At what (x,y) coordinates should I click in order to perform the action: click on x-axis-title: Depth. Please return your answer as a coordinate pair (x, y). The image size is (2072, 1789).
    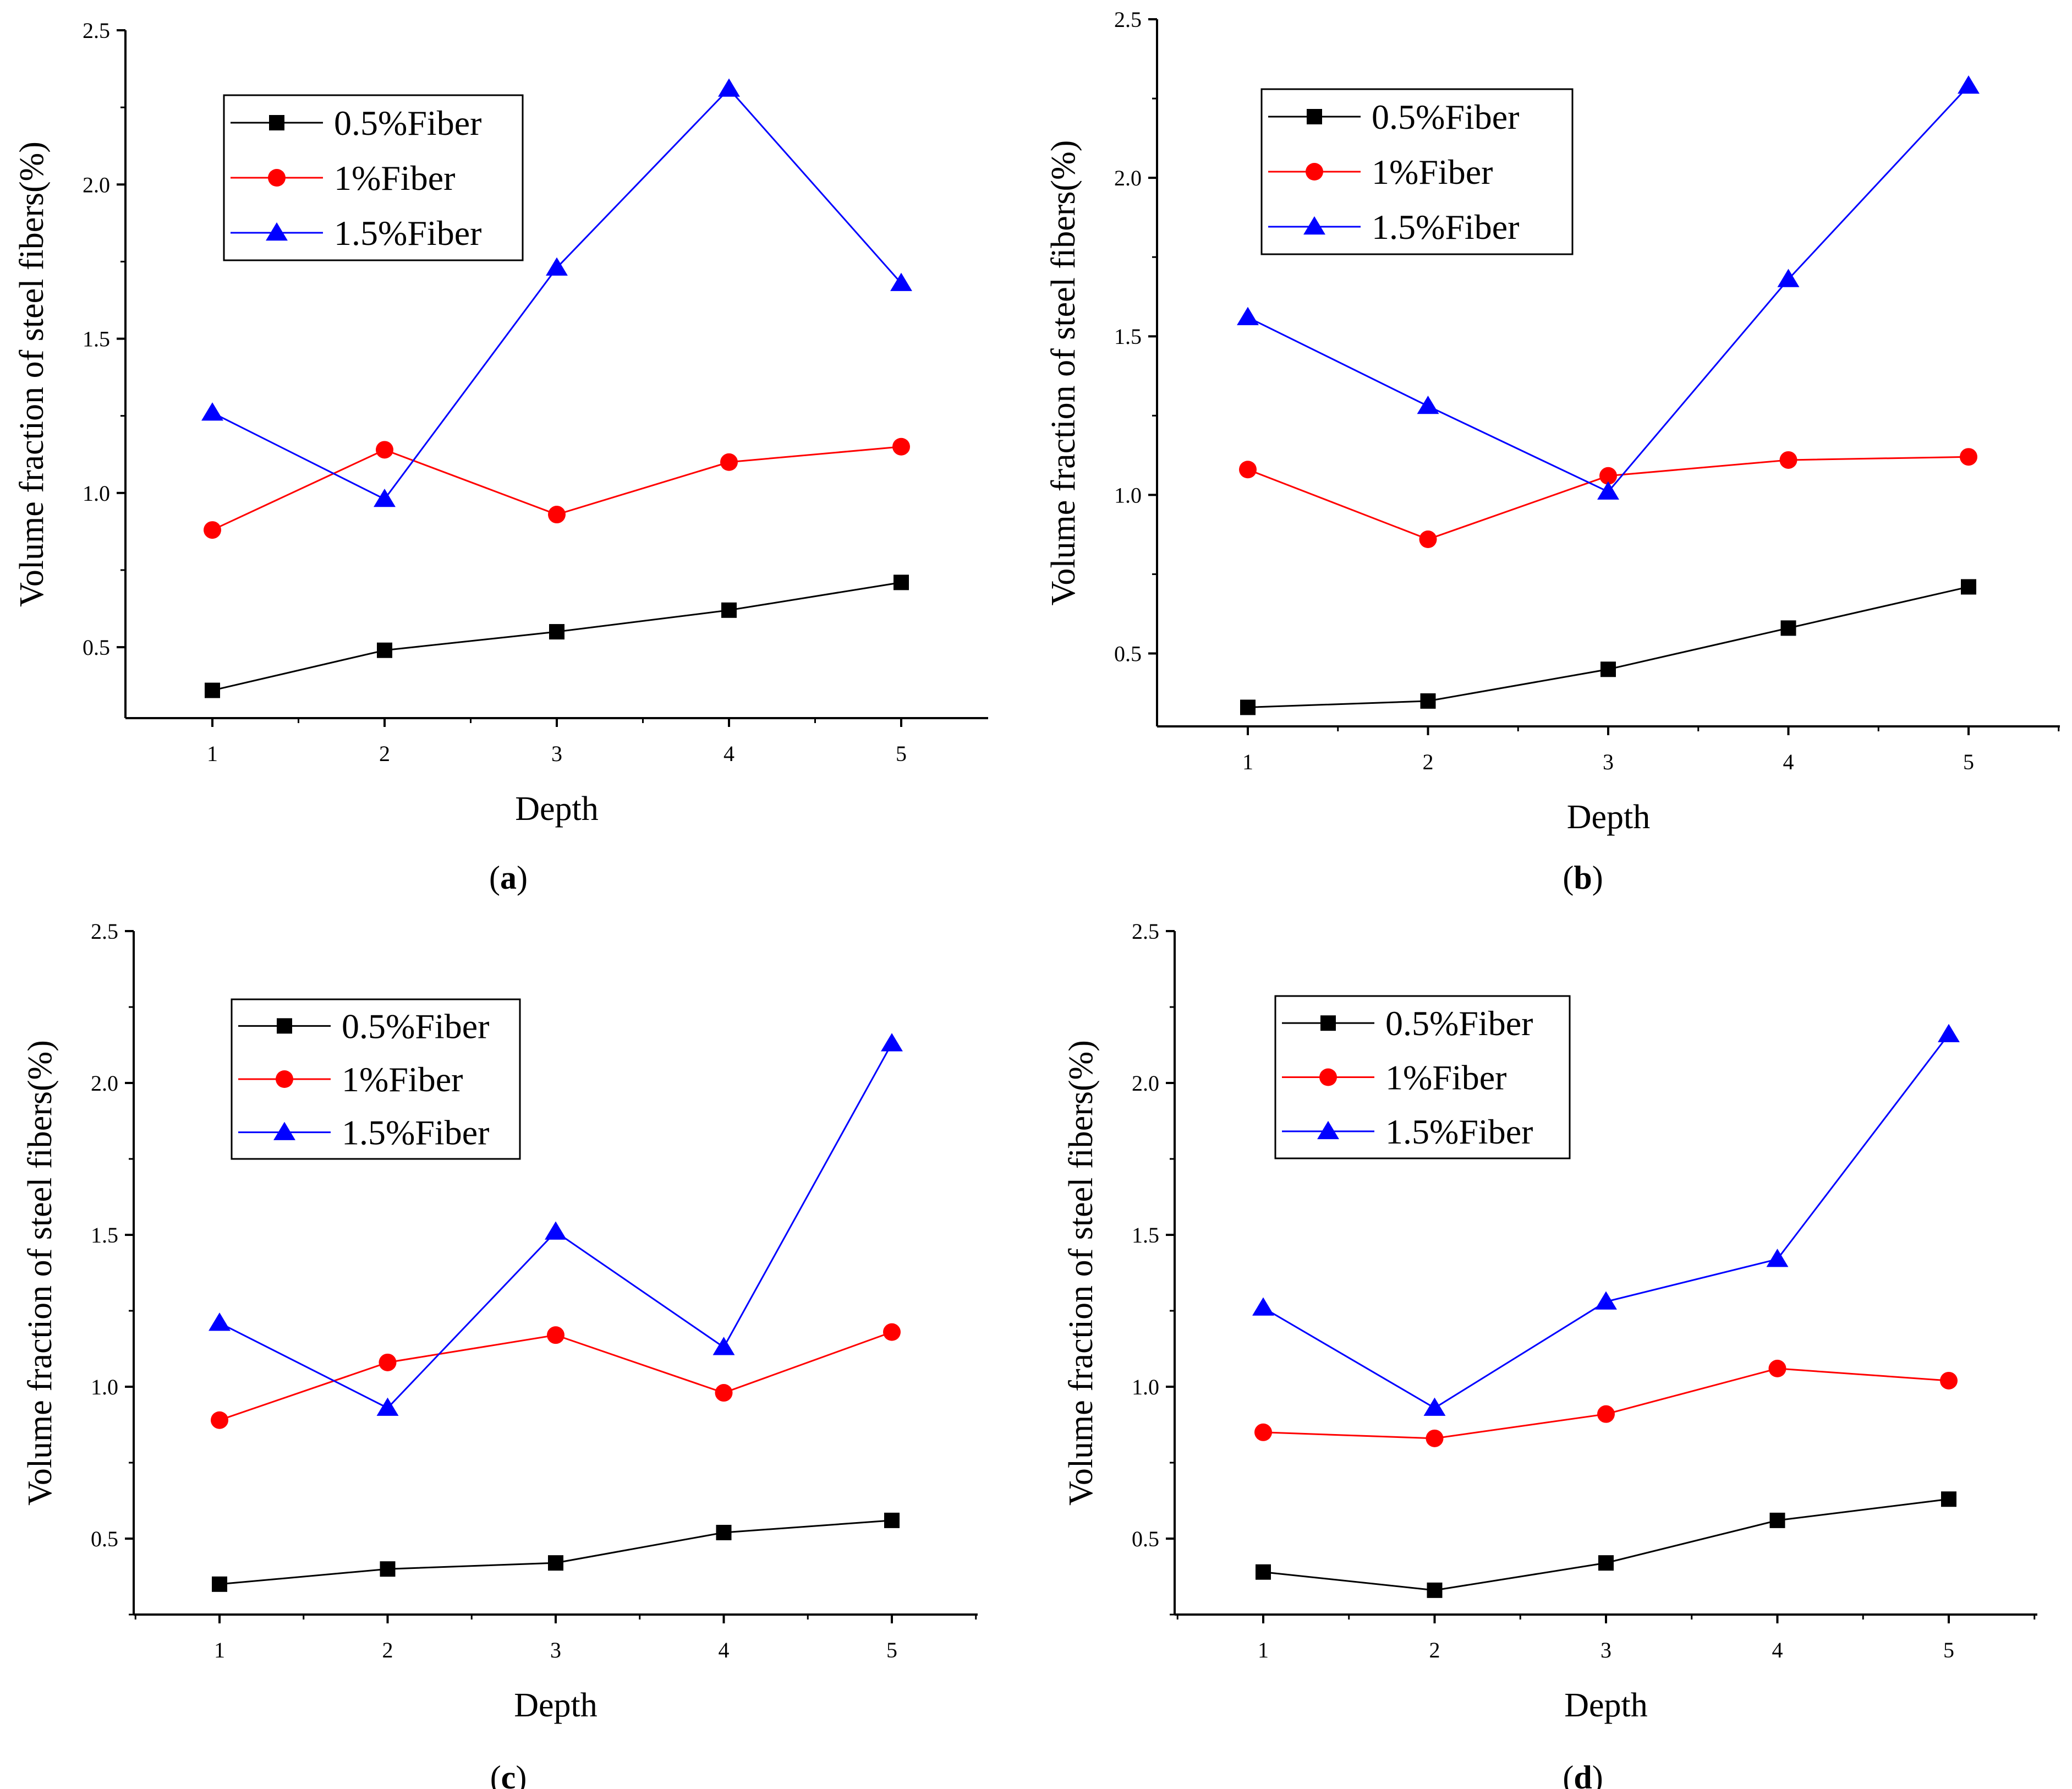
    Looking at the image, I should click on (1606, 1705).